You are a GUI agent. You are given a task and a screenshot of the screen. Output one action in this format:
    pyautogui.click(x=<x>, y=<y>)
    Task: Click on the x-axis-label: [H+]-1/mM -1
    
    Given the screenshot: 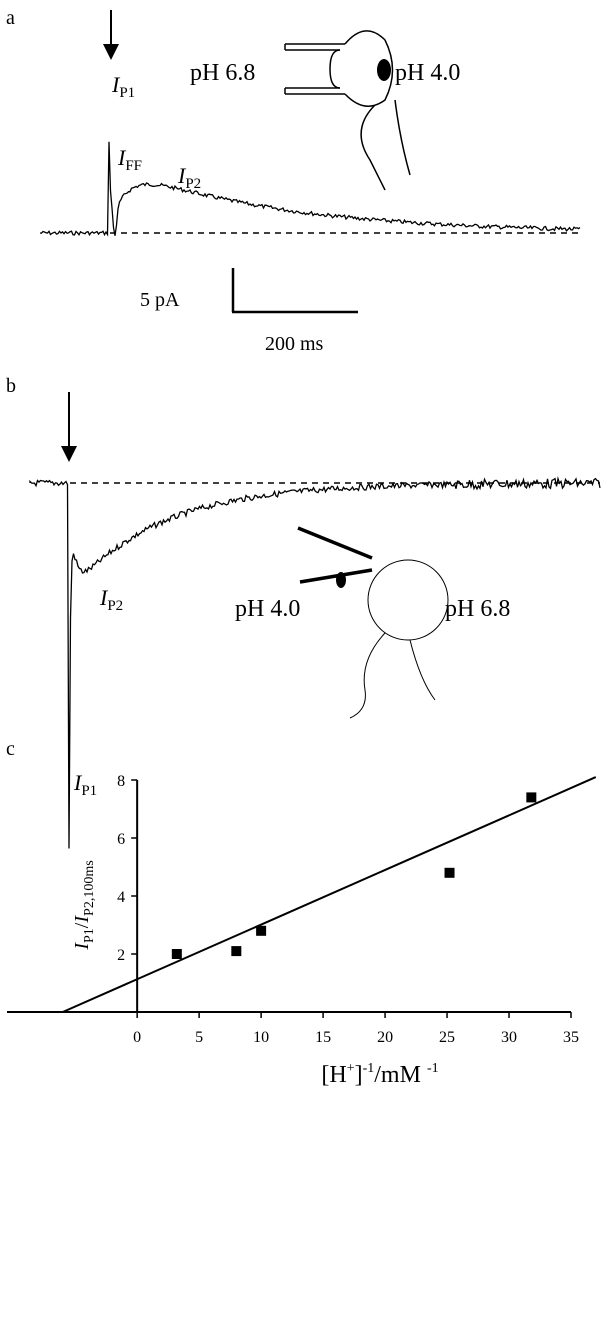 What is the action you would take?
    pyautogui.click(x=379, y=1074)
    